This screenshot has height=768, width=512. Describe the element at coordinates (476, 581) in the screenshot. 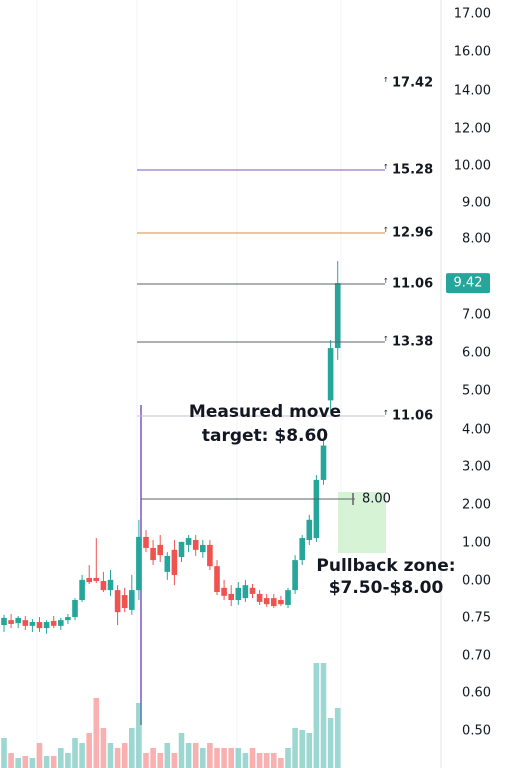

I see `y-tick-label: 0.00` at that location.